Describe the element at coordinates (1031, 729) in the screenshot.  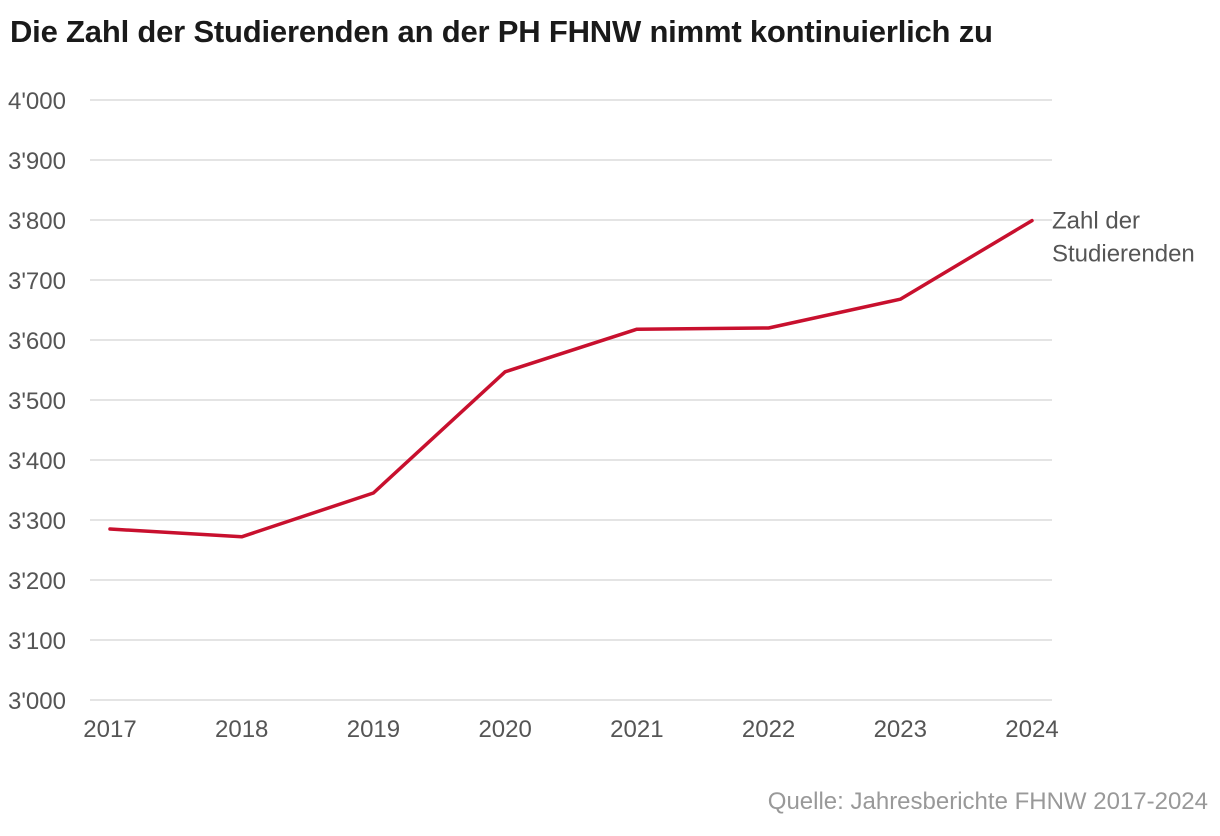
I see `x-tick-label: 2024` at that location.